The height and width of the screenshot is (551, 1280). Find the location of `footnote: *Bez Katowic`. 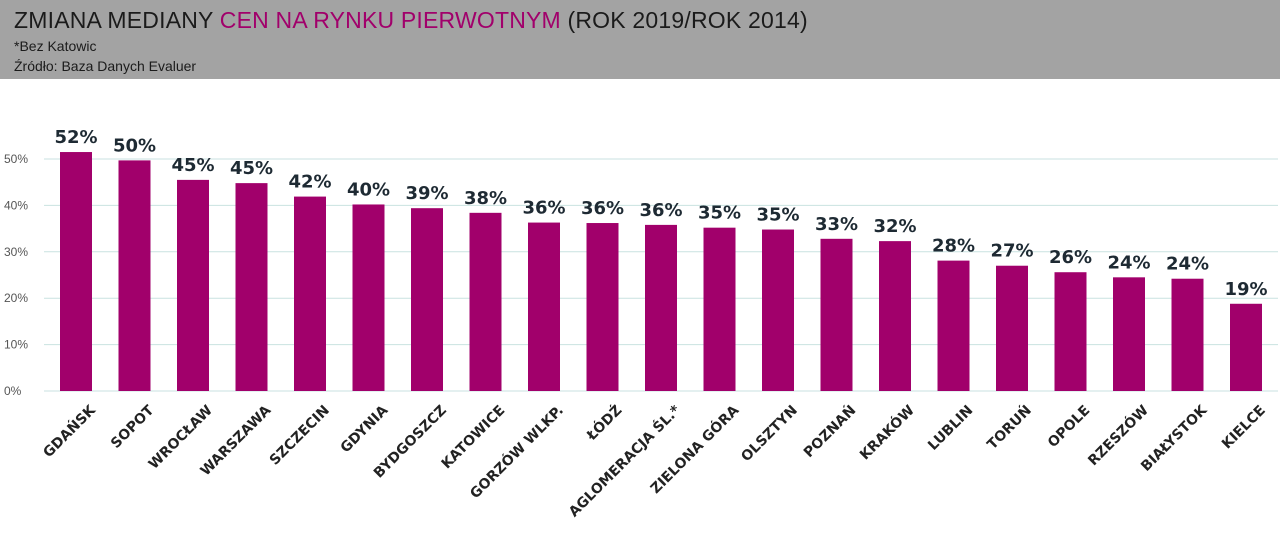

footnote: *Bez Katowic is located at coordinates (55, 46).